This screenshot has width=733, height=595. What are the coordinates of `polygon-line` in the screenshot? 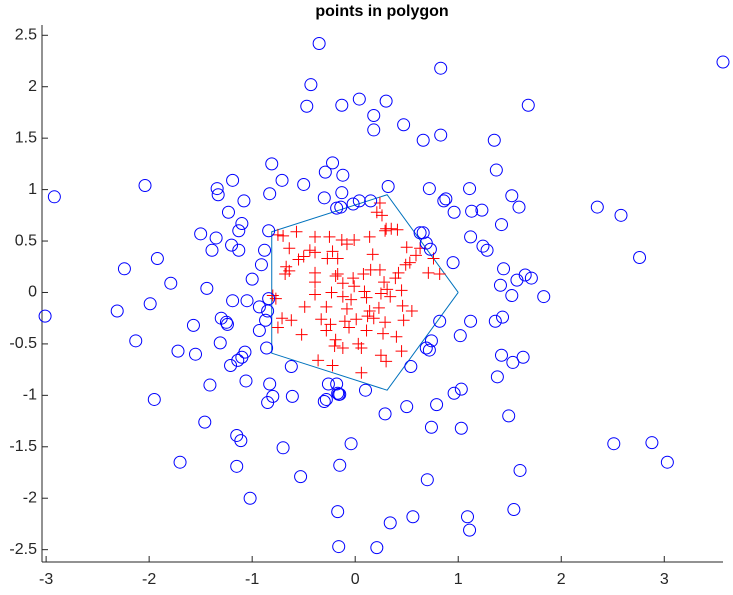 It's located at (365, 292).